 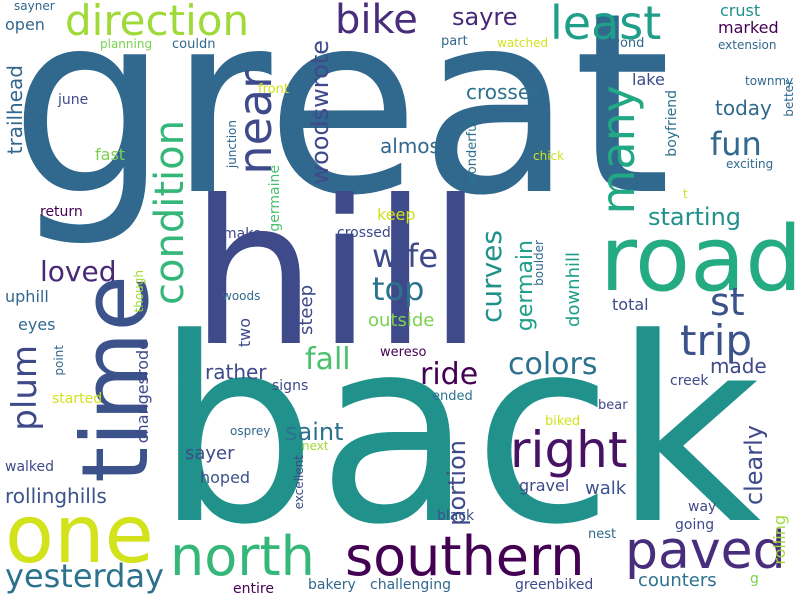 I want to click on word-exciting: exciting, so click(x=750, y=164).